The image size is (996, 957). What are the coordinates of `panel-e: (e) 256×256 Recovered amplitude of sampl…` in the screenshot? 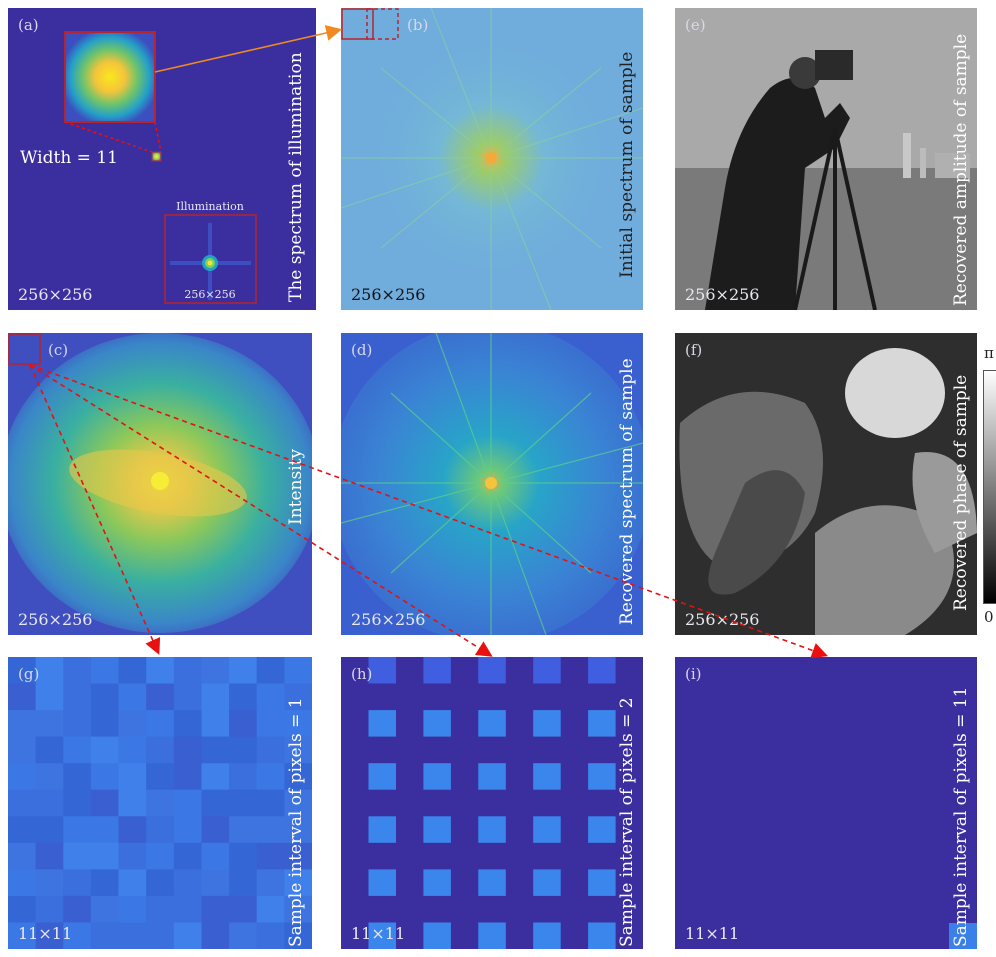 It's located at (826, 159).